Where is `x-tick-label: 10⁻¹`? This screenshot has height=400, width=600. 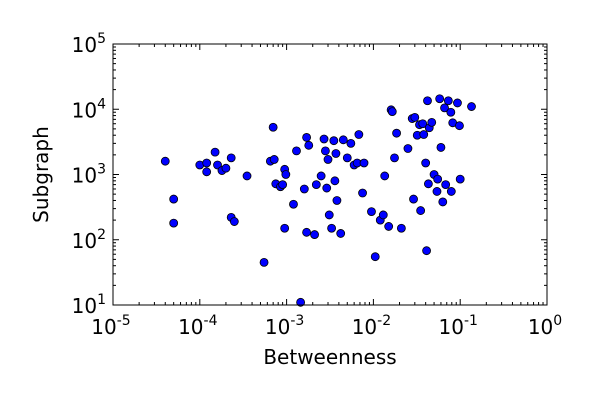
x-tick-label: 10⁻¹ is located at coordinates (457, 326).